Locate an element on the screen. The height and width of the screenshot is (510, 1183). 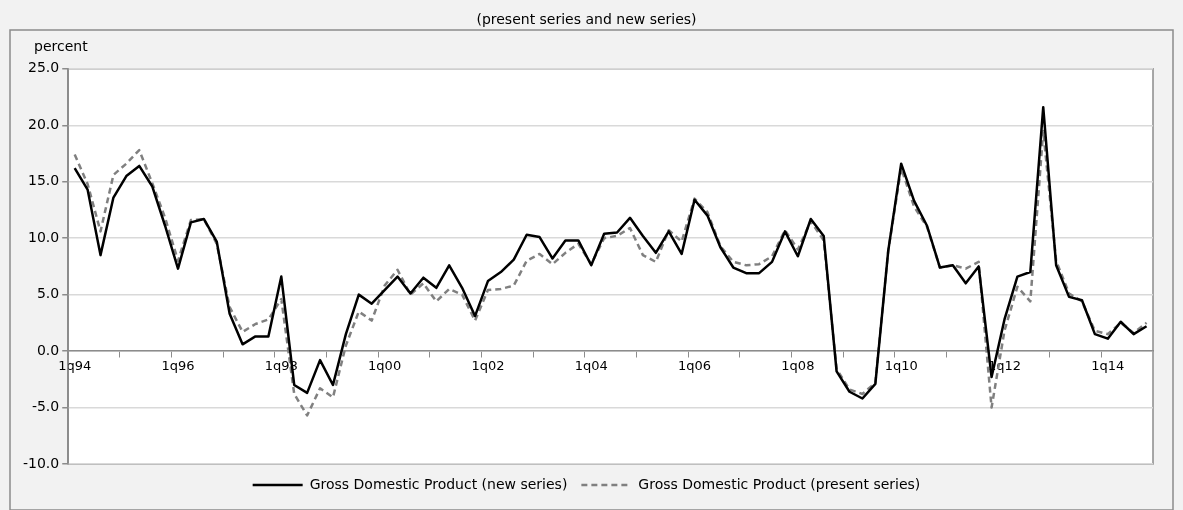
x-tick-label: 1q94 is located at coordinates (75, 366).